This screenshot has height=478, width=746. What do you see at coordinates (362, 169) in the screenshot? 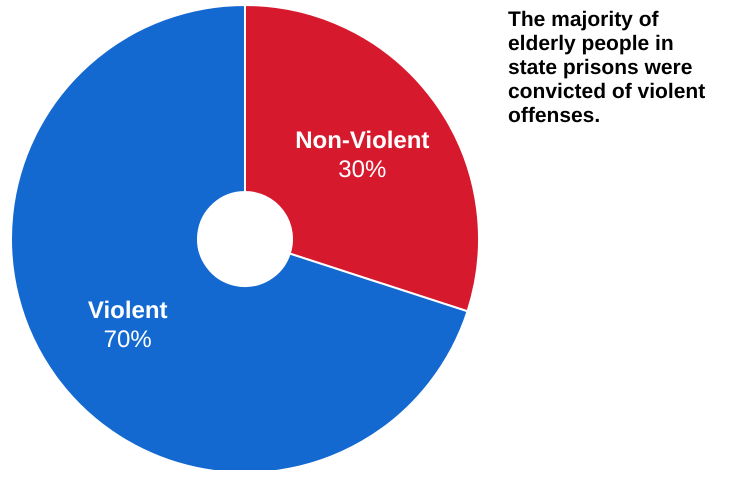
I see `data-label: 30%` at bounding box center [362, 169].